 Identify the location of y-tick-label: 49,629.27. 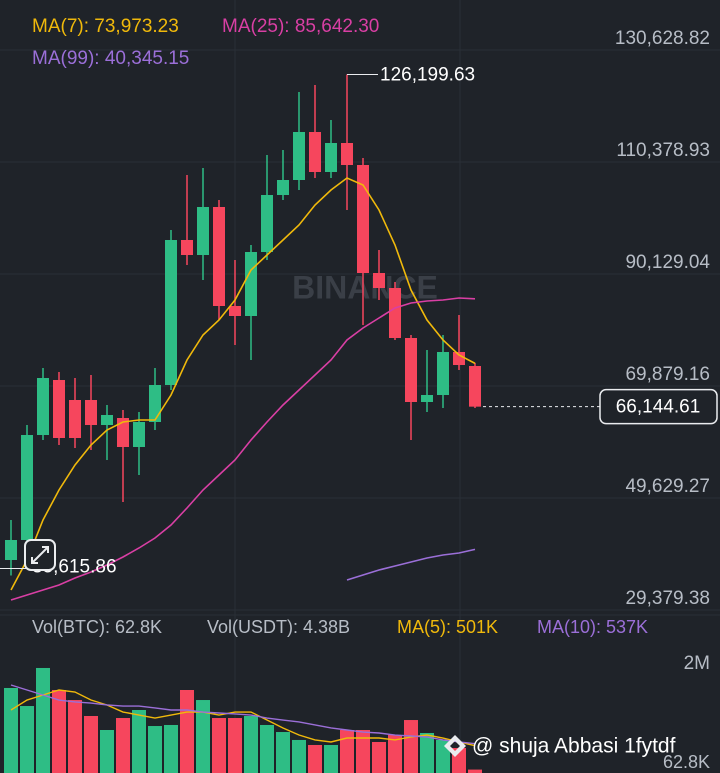
(667, 486).